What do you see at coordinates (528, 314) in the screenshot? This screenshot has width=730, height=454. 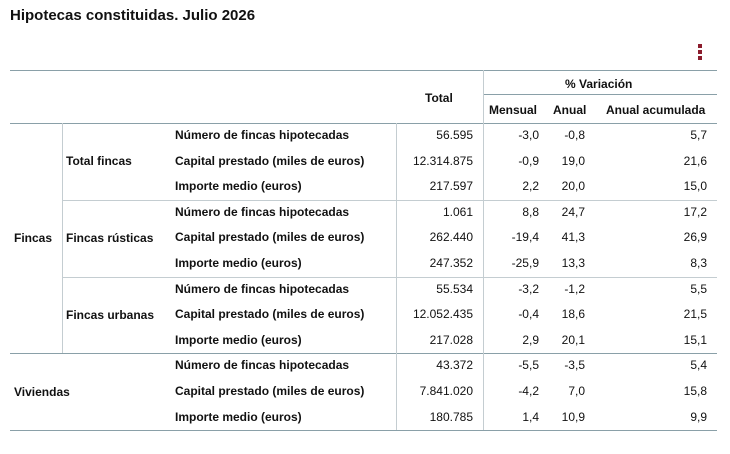 I see `cell-mensual: -0,4` at bounding box center [528, 314].